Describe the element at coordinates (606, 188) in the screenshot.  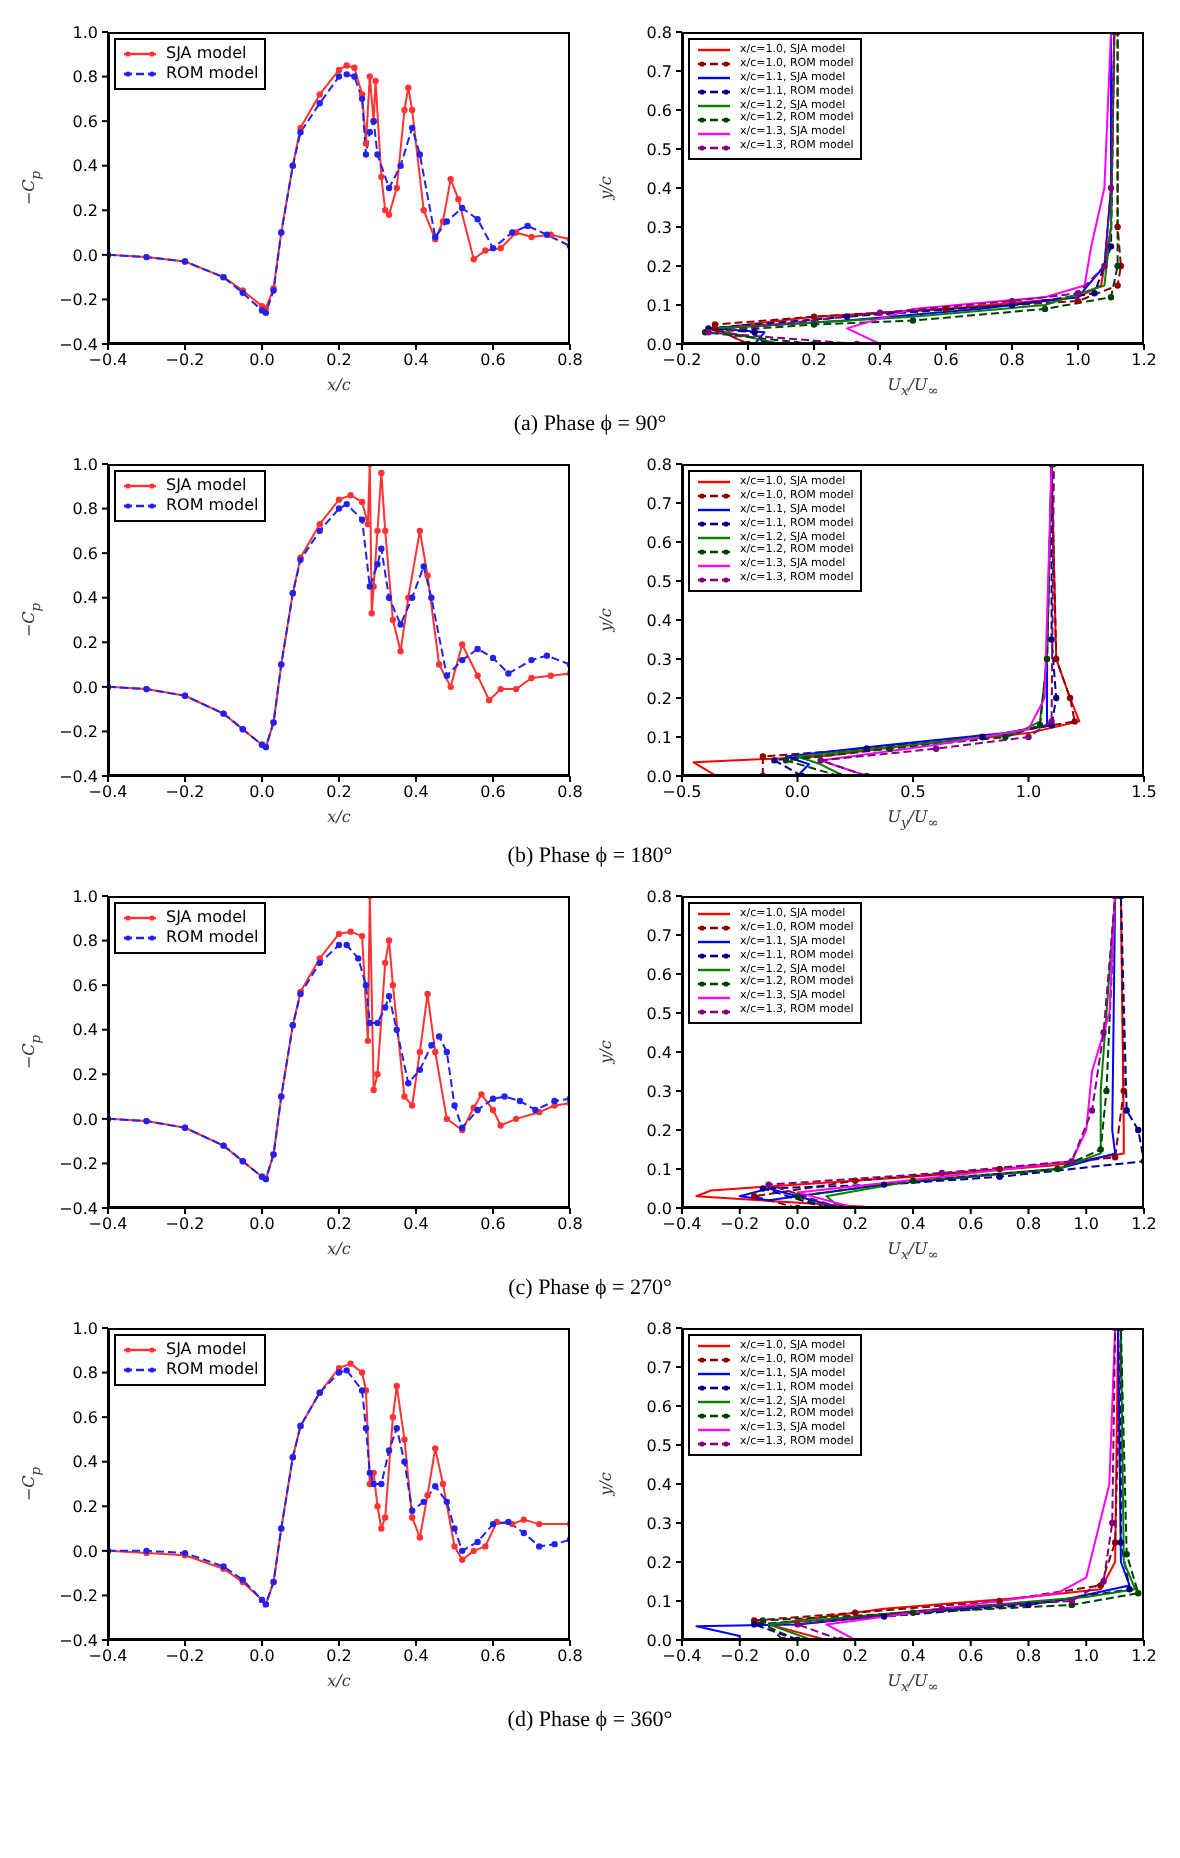
I see `y-axis-title: y/c` at that location.